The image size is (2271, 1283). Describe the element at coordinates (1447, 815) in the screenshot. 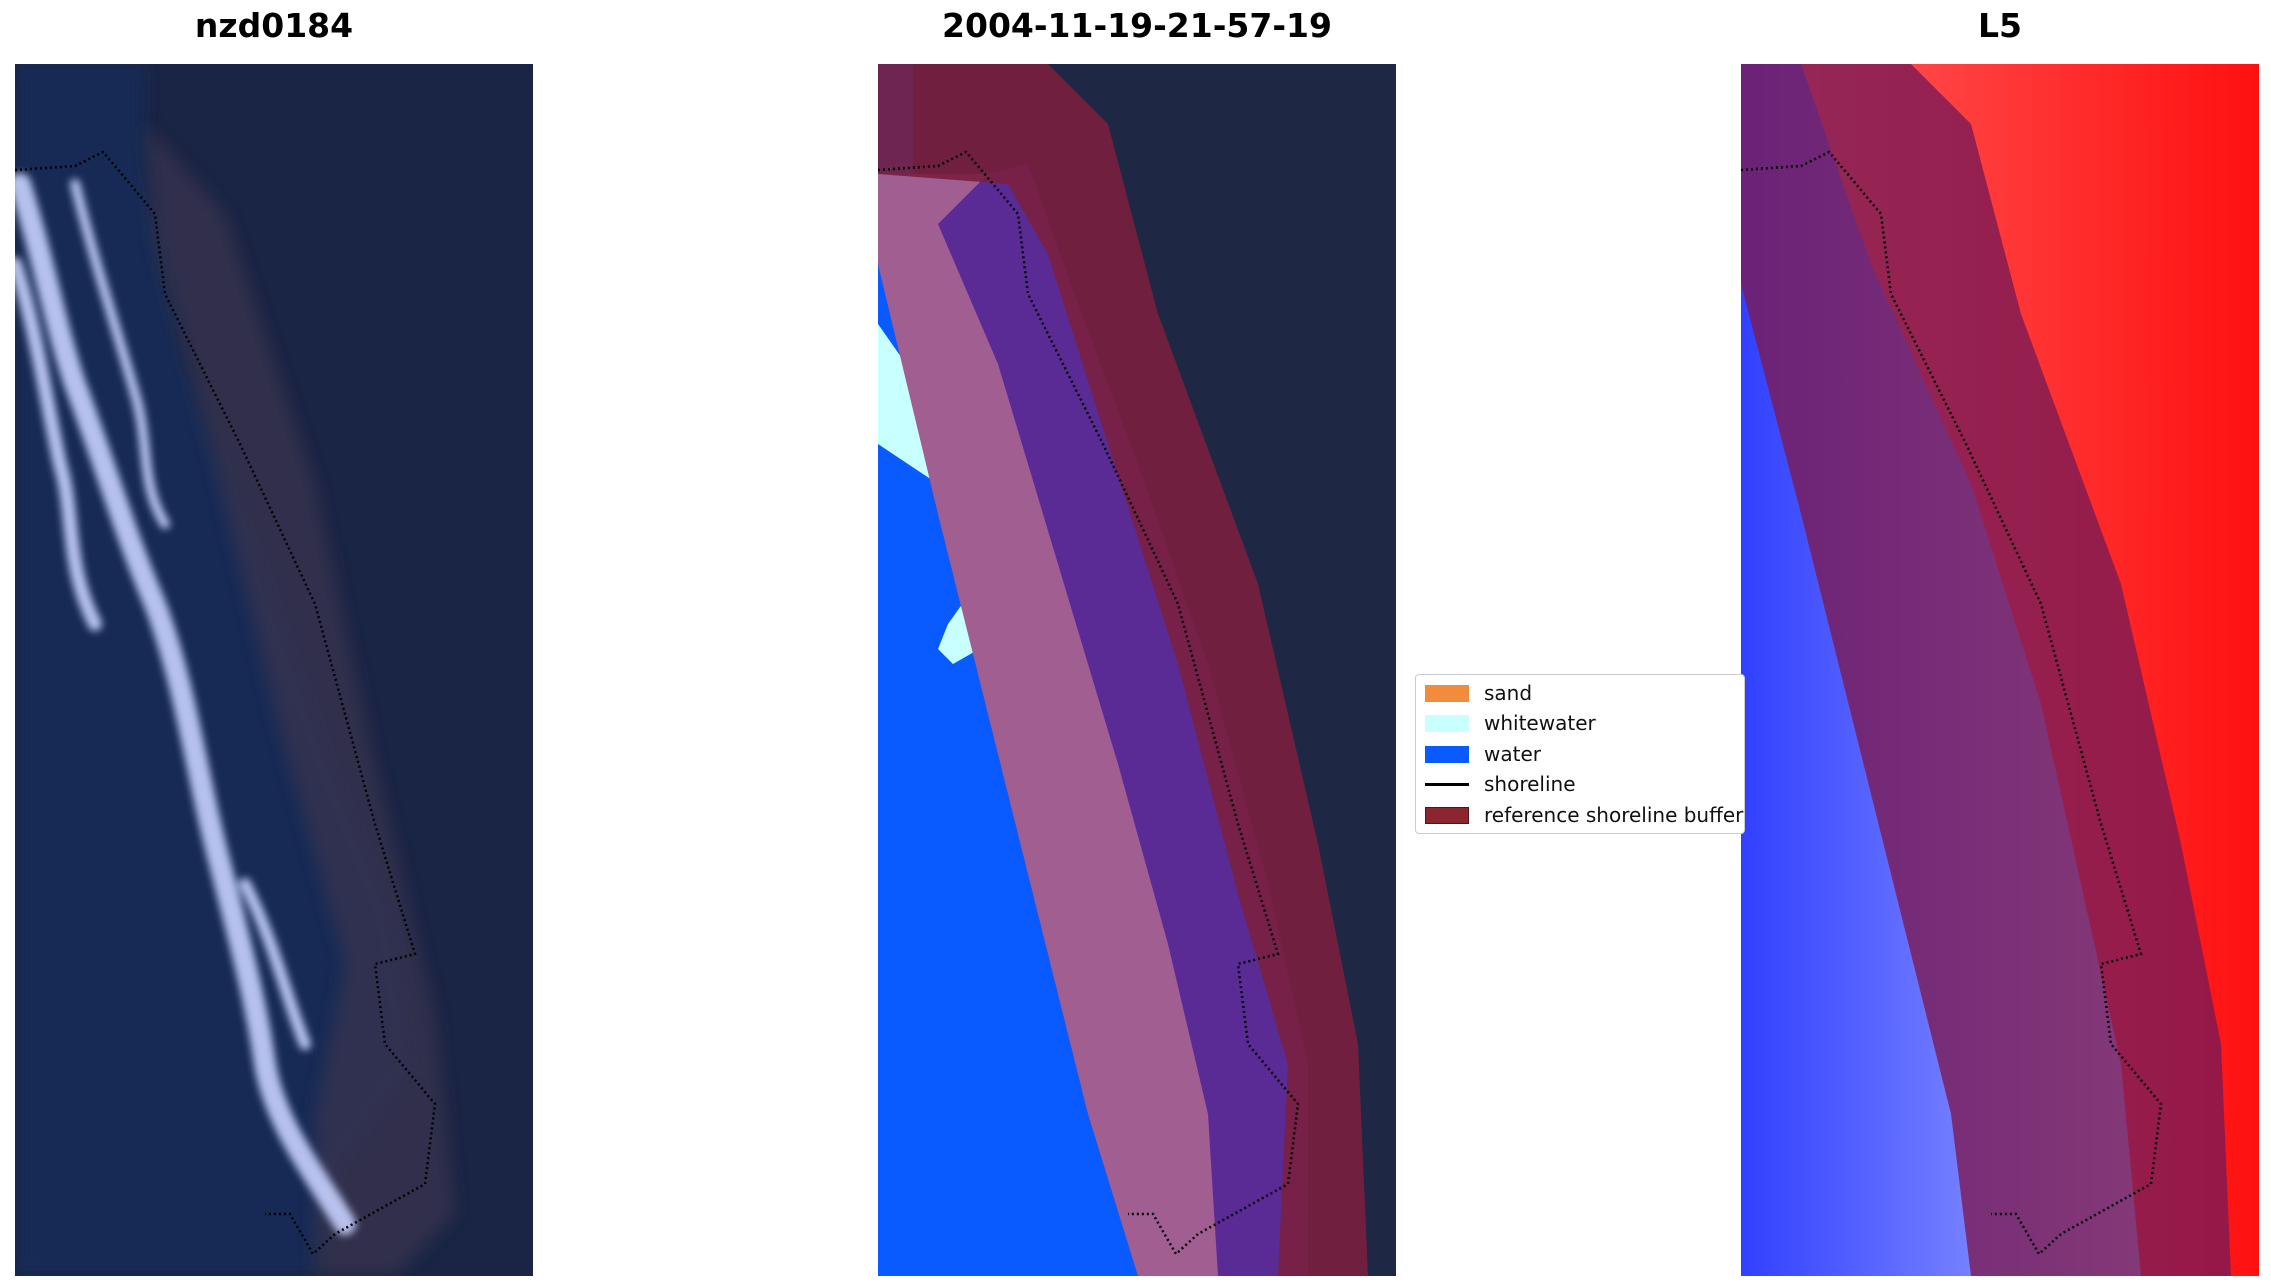

I see `legend-swatch-reference-buffer` at that location.